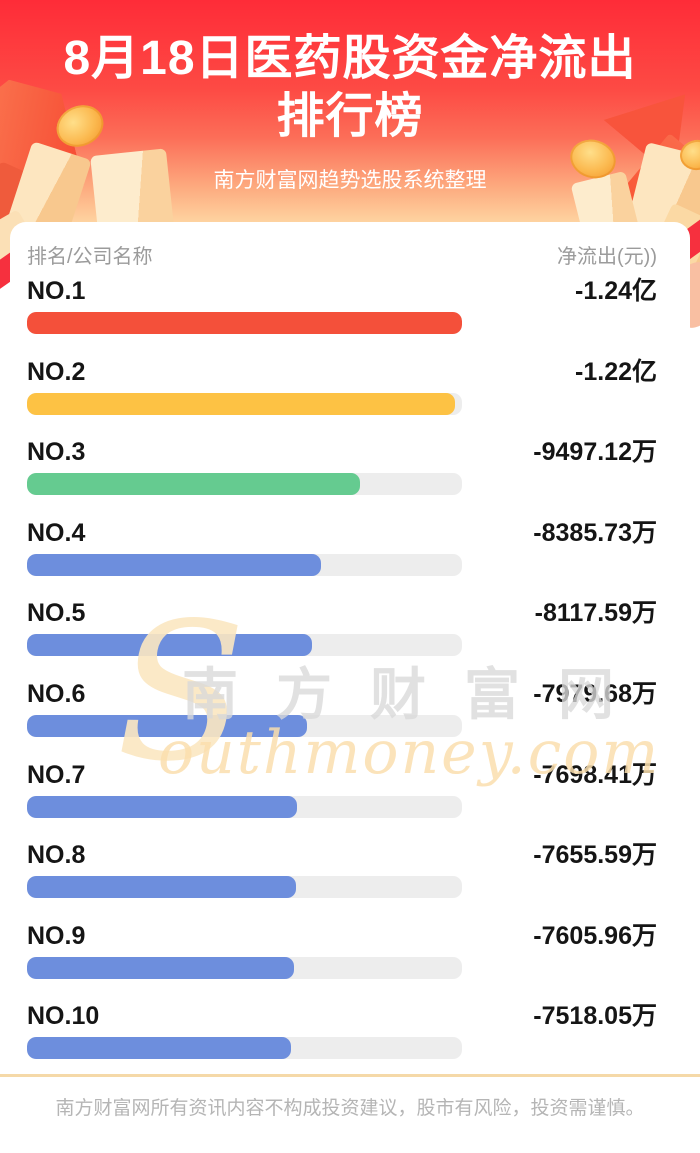 The height and width of the screenshot is (1153, 700). I want to click on row-header: NO.3 -9497.12万, so click(342, 452).